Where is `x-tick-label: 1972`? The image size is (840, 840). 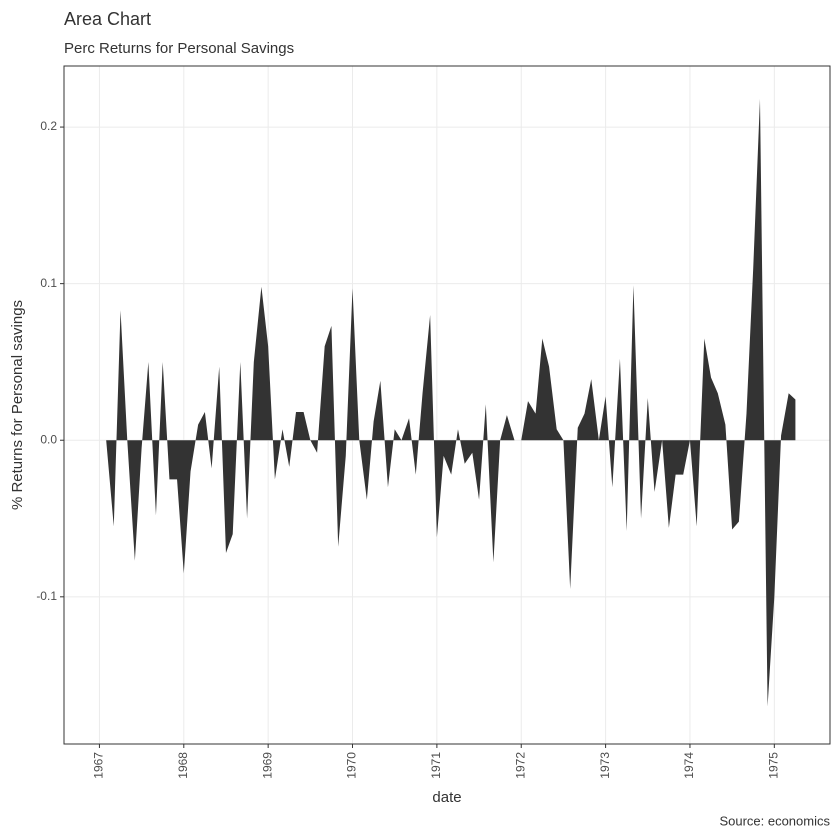 x-tick-label: 1972 is located at coordinates (520, 765).